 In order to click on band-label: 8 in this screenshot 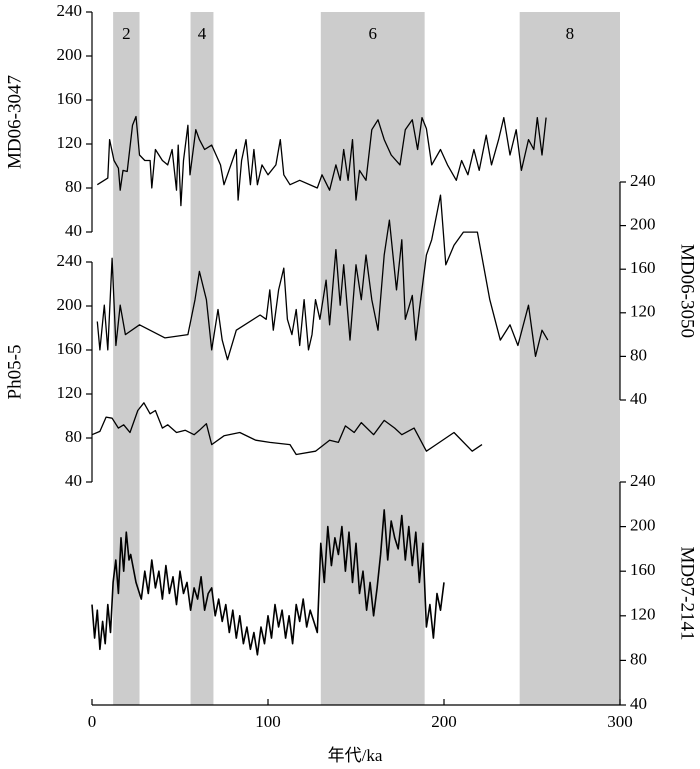, I will do `click(570, 33)`.